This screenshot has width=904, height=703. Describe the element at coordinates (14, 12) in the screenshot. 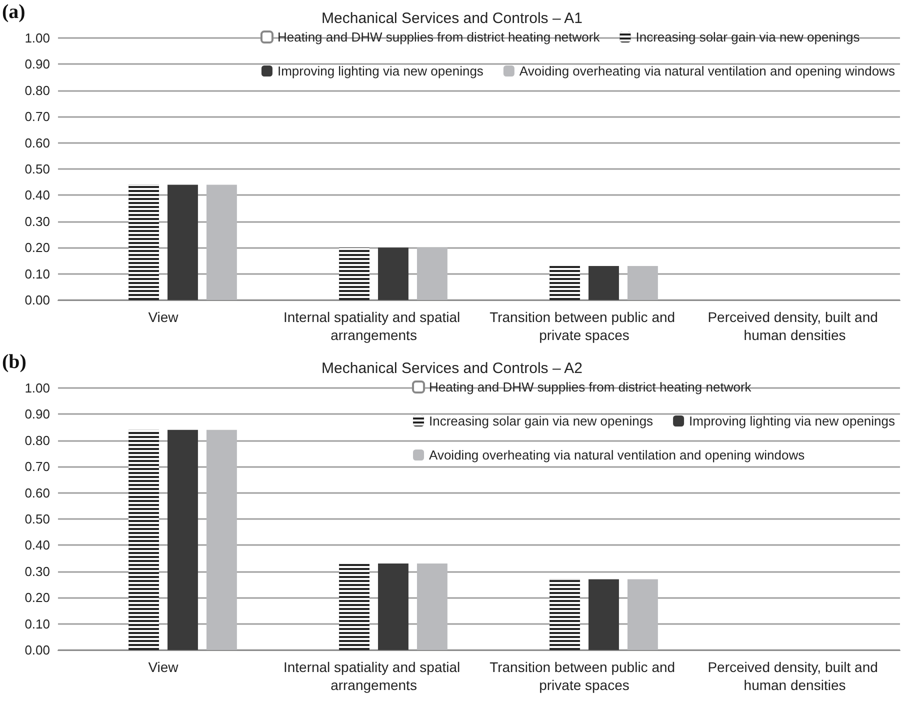

I see `text: (a)` at that location.